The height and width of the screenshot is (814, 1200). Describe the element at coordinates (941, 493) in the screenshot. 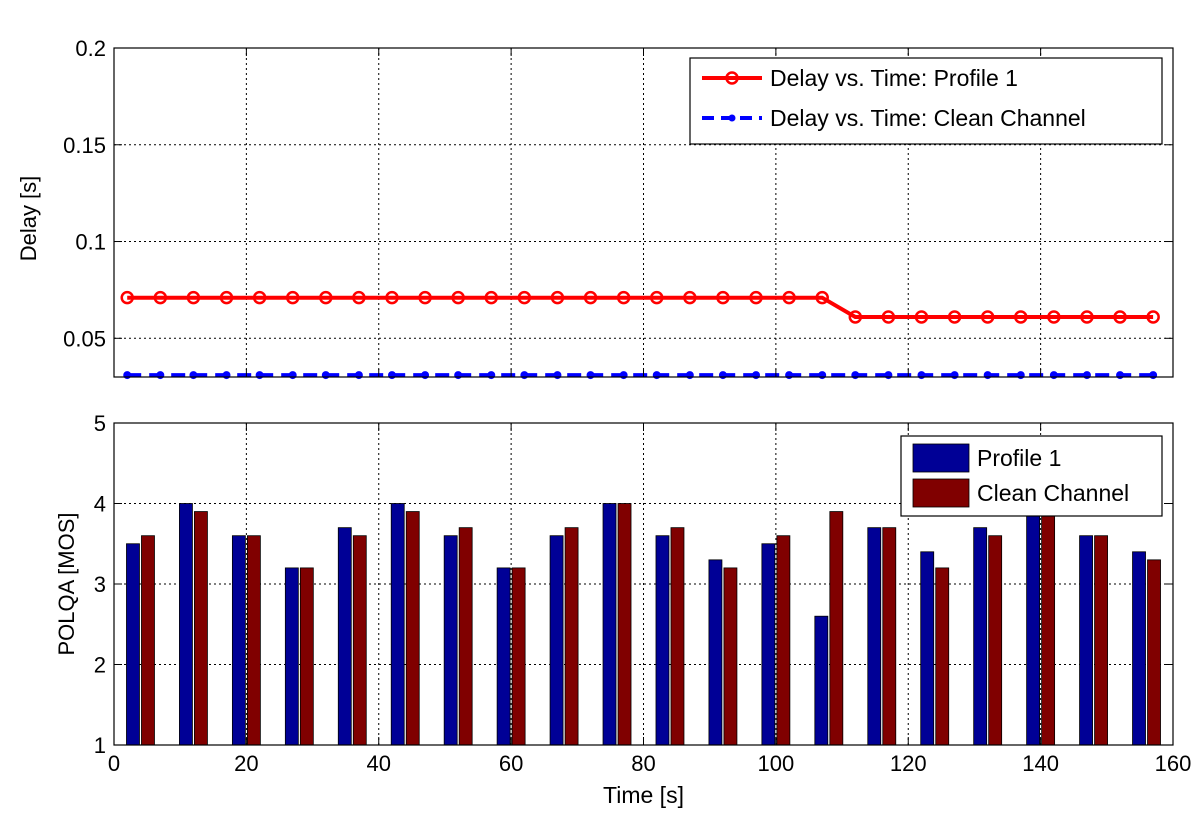

I see `legend-swatch-bar-clean-channel` at that location.